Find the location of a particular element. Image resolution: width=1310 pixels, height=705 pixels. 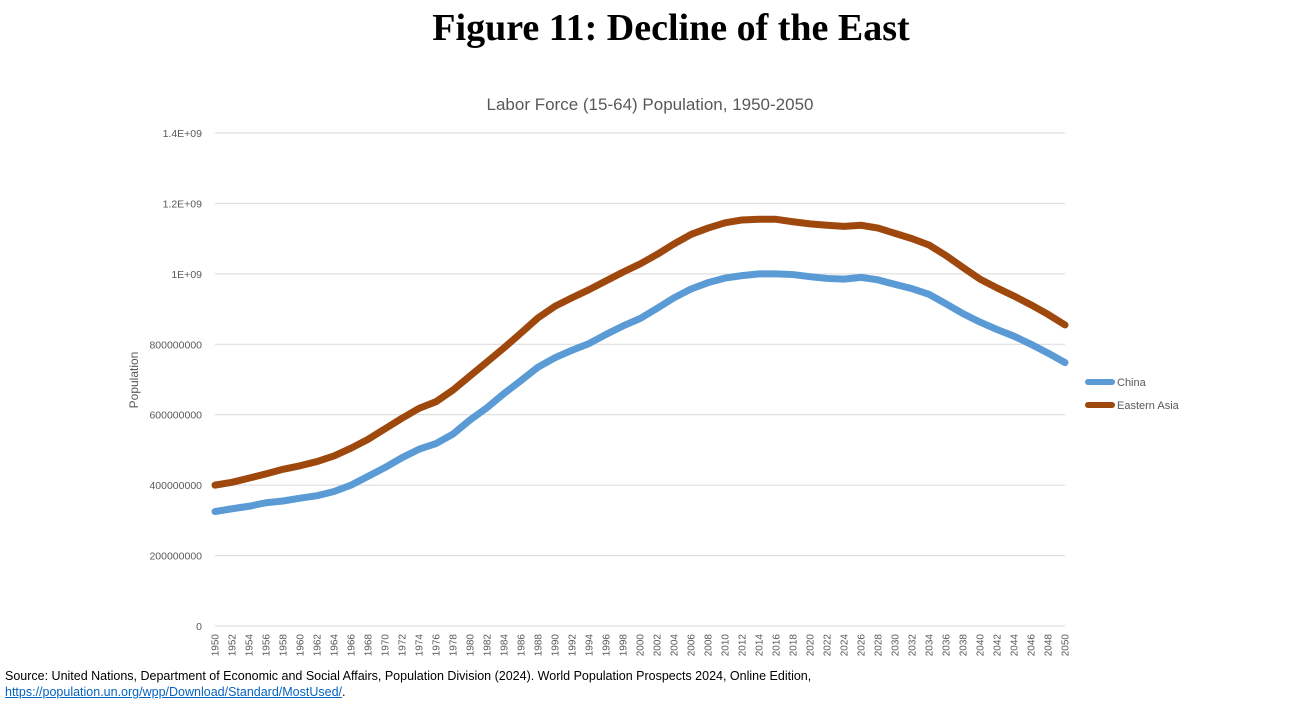

x-tick-label: 2050 is located at coordinates (1066, 645).